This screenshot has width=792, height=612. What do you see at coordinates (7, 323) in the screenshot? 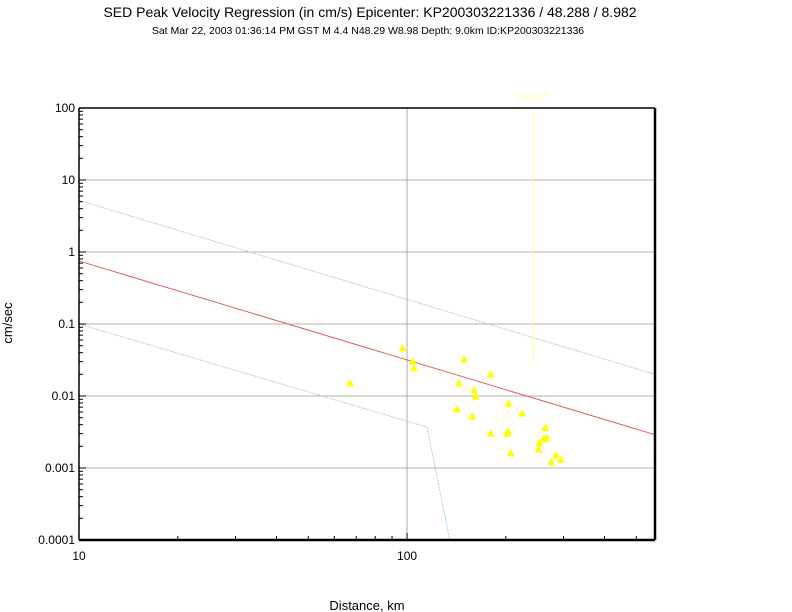
I see `y-axis-title: cm/sec` at bounding box center [7, 323].